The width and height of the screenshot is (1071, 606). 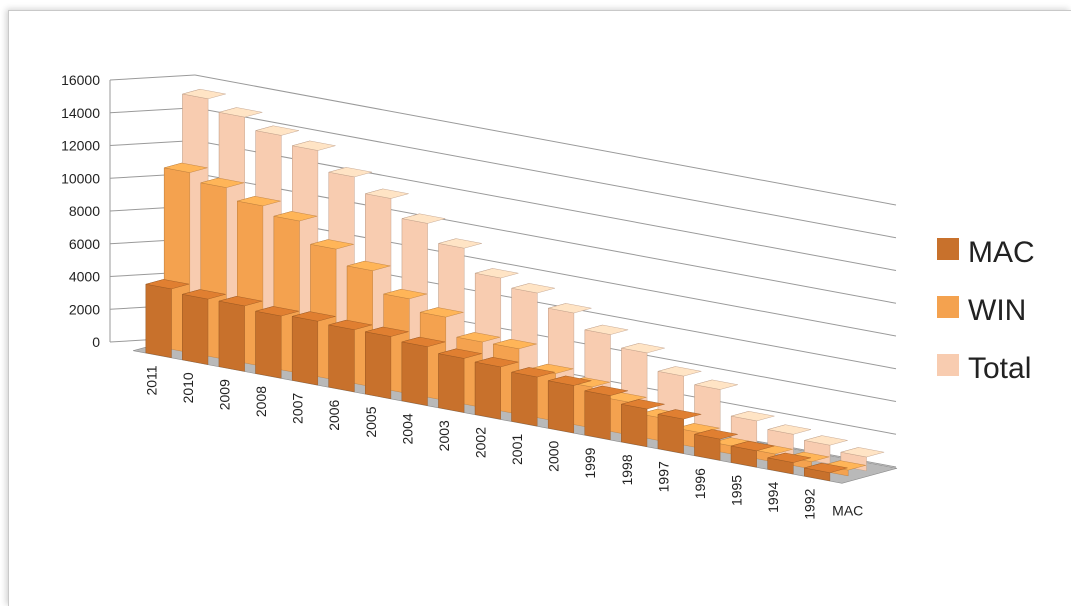 I want to click on depth-axis-label: MAC, so click(x=847, y=511).